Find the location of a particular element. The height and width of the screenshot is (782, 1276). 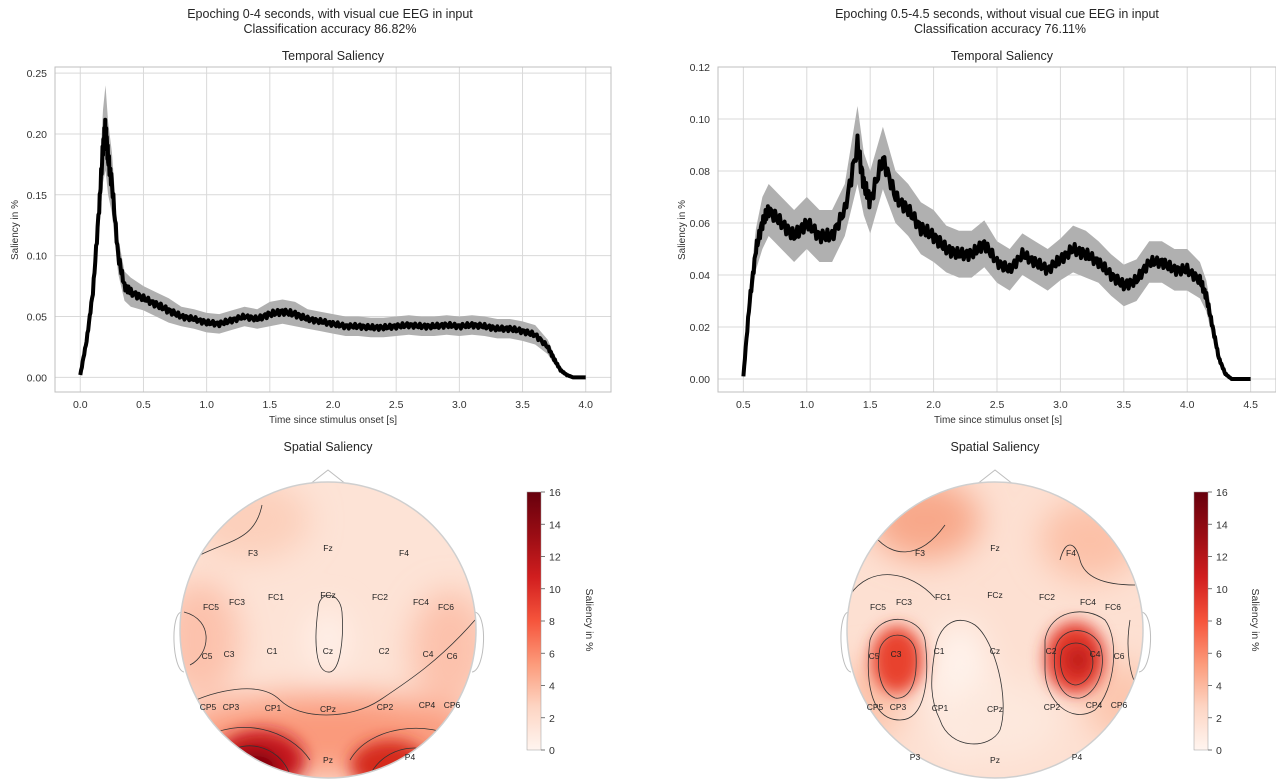

right-temporal-xlabel: Time since stimulus onset [s] is located at coordinates (998, 420).